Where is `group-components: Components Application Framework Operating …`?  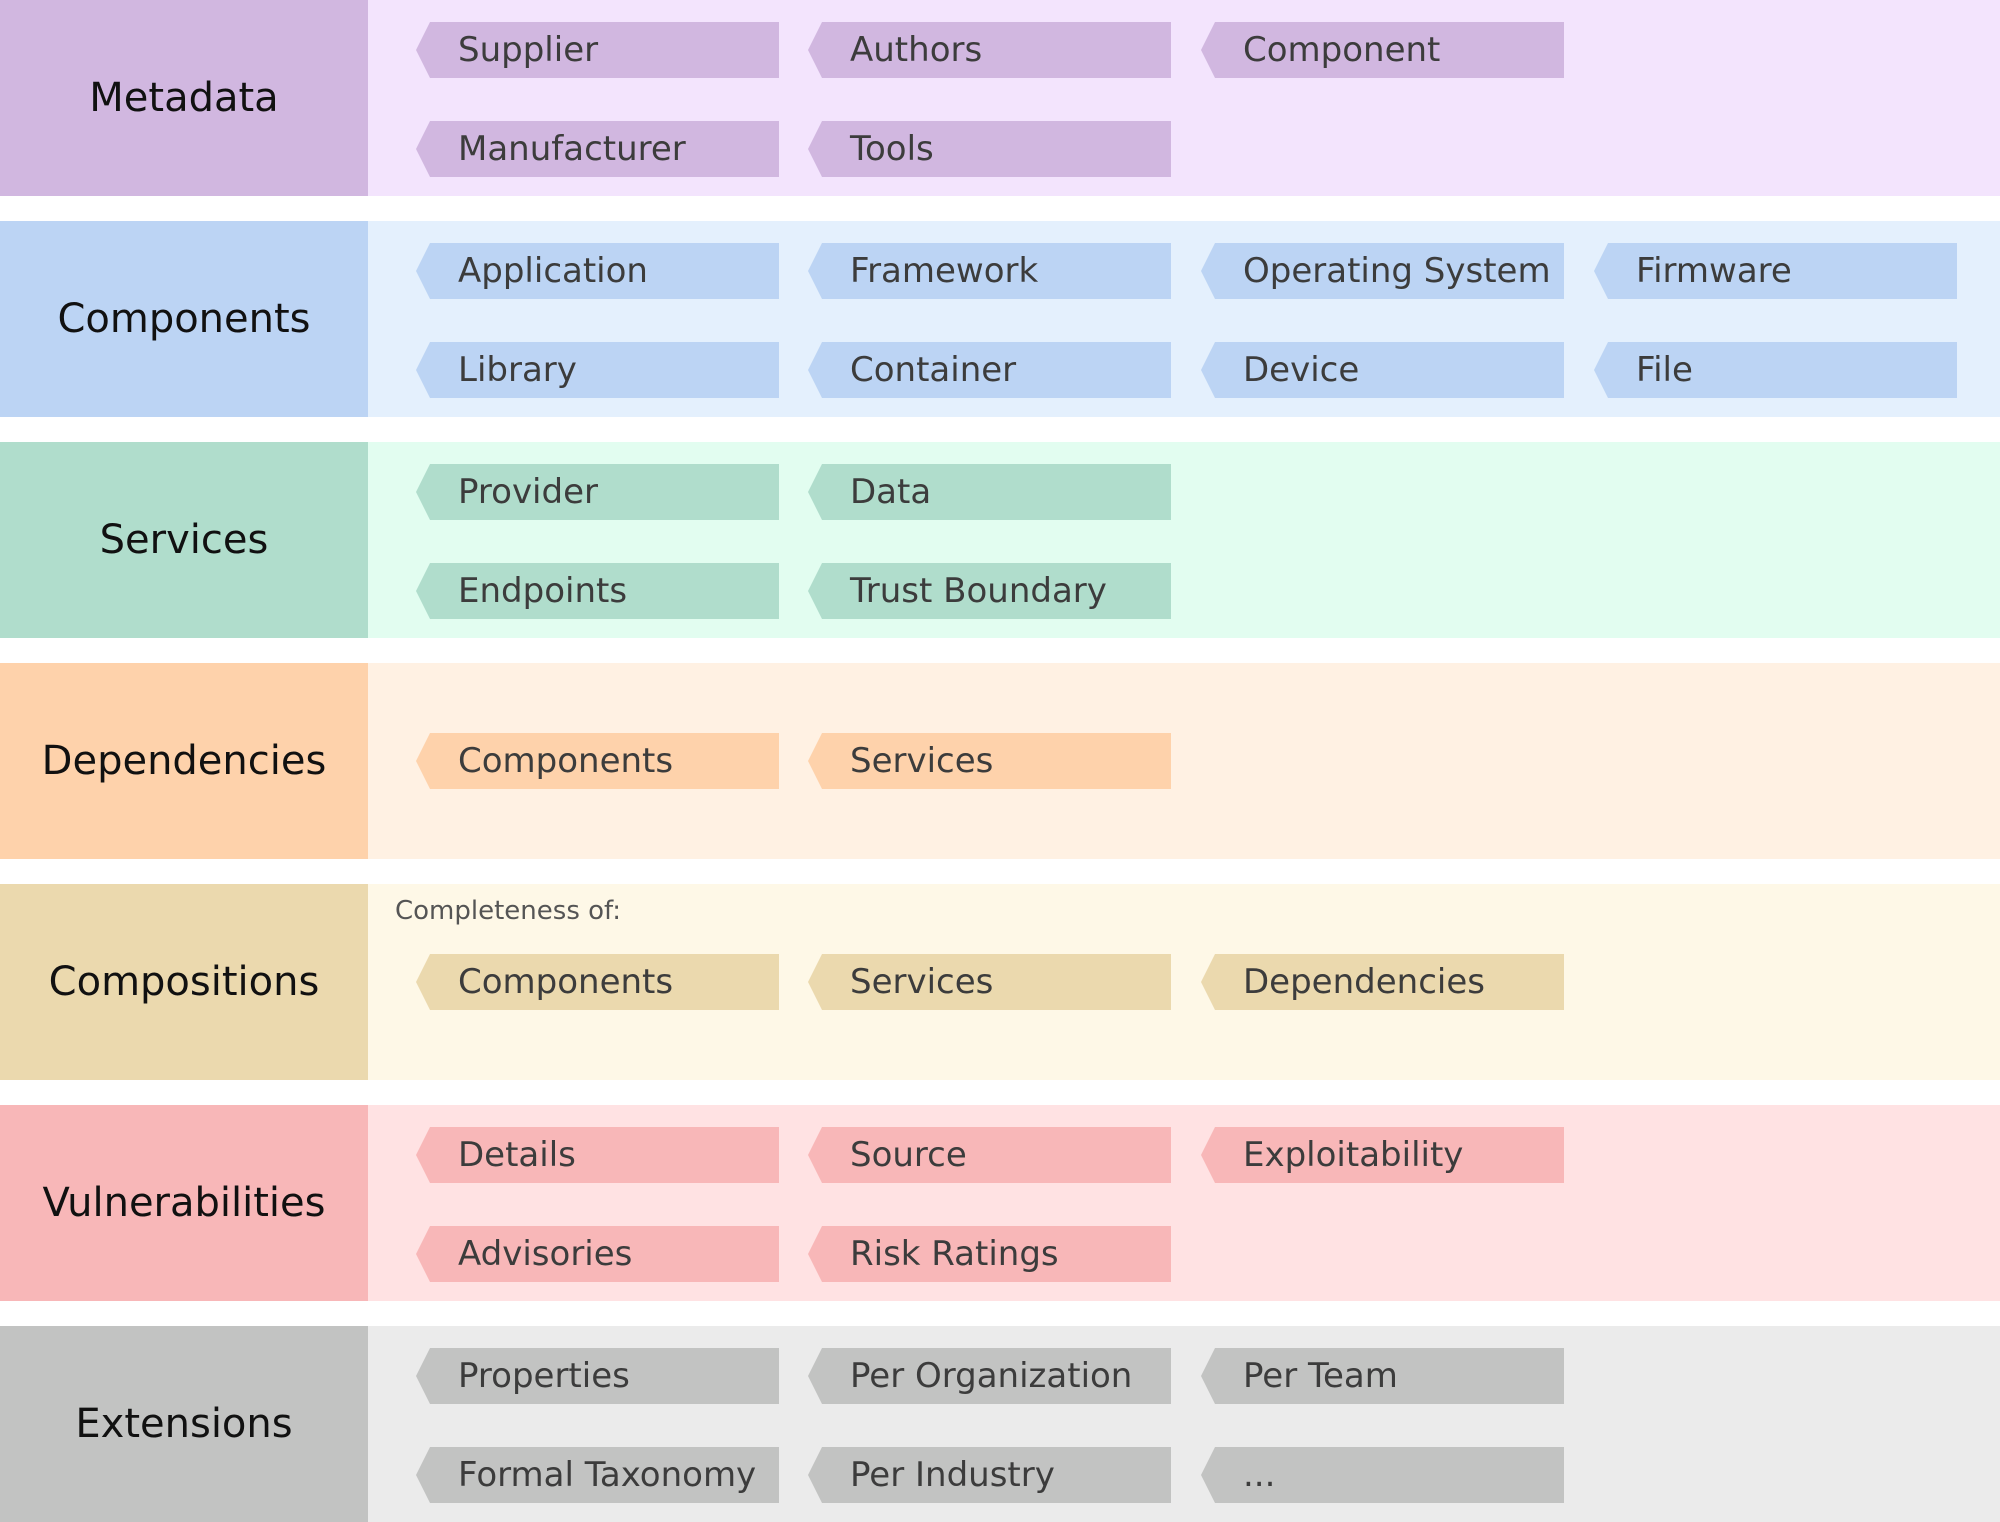 group-components: Components Application Framework Operating … is located at coordinates (1000, 319).